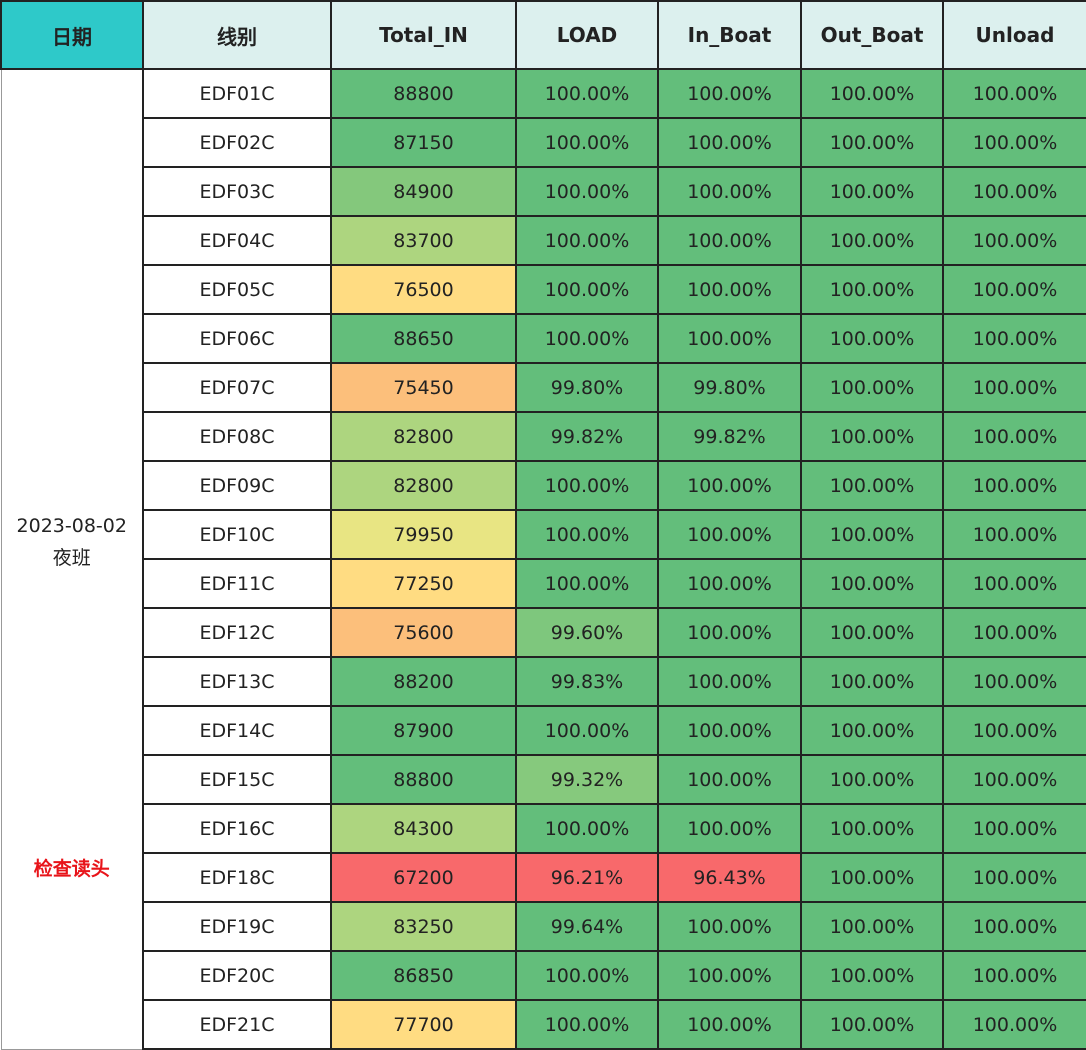 This screenshot has width=1086, height=1050. Describe the element at coordinates (237, 142) in the screenshot. I see `line-cell: EDF02C` at that location.